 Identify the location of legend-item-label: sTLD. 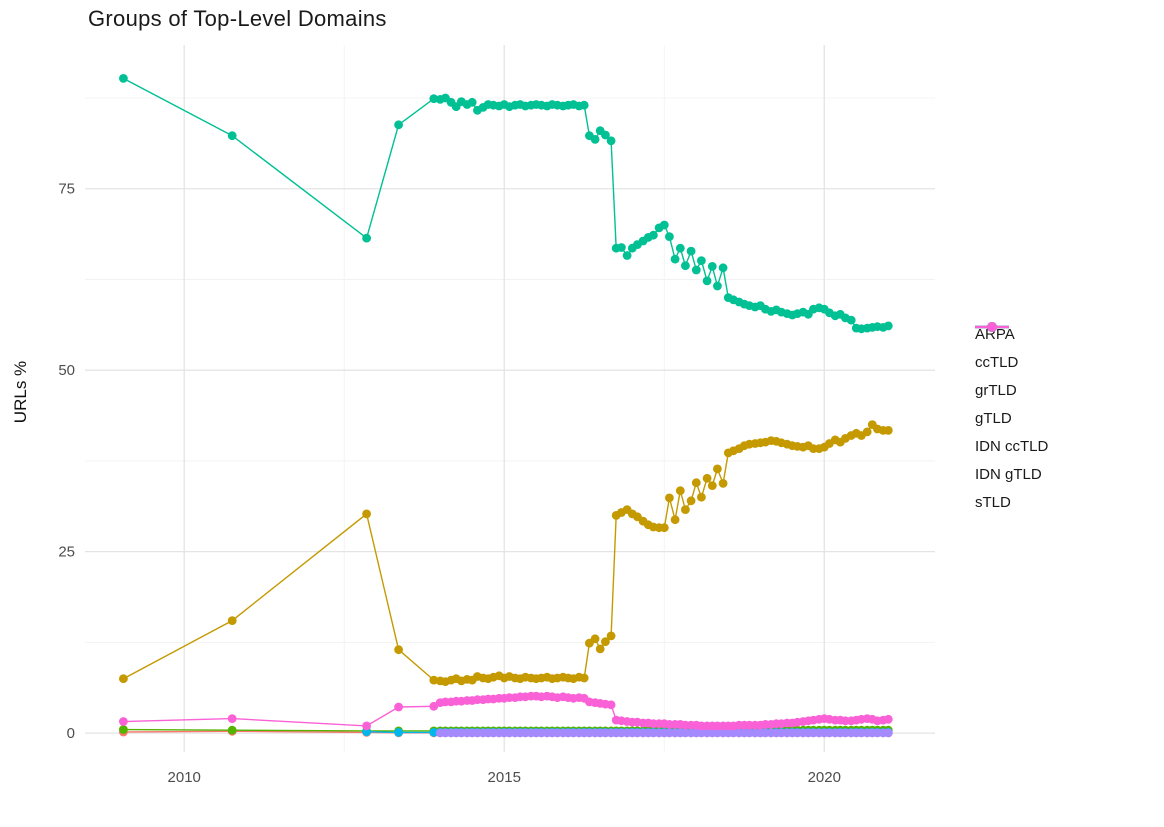
(993, 502).